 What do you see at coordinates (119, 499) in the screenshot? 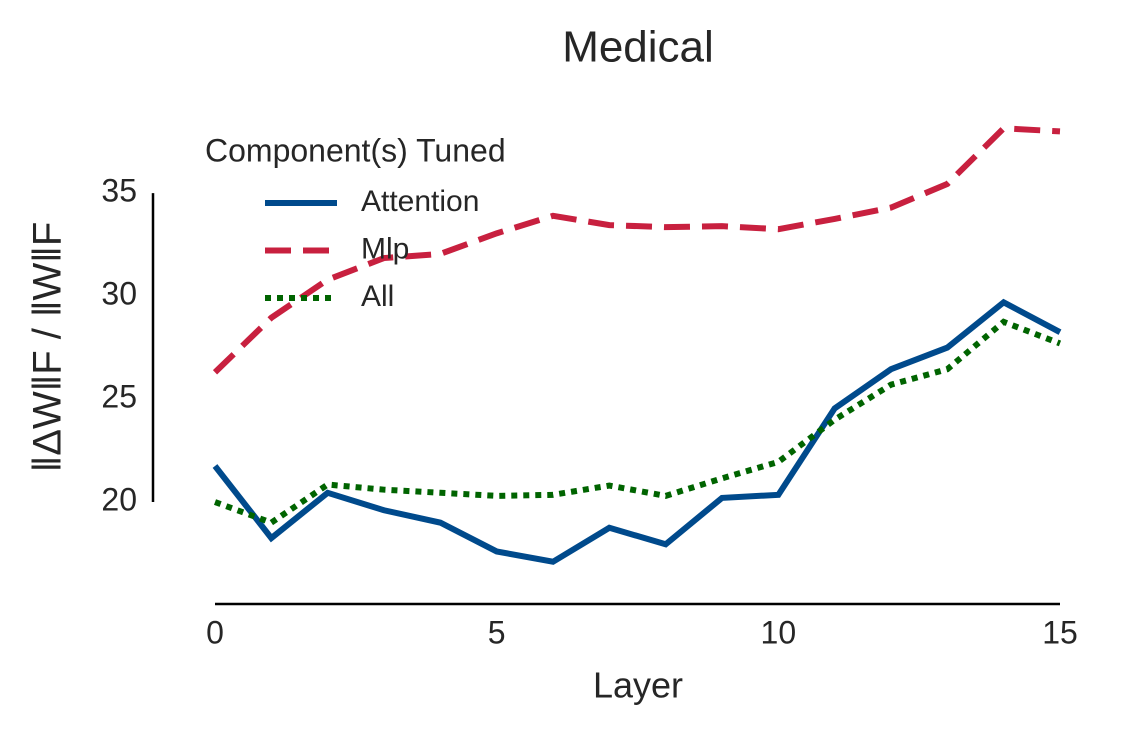
I see `y-tick-label: 20` at bounding box center [119, 499].